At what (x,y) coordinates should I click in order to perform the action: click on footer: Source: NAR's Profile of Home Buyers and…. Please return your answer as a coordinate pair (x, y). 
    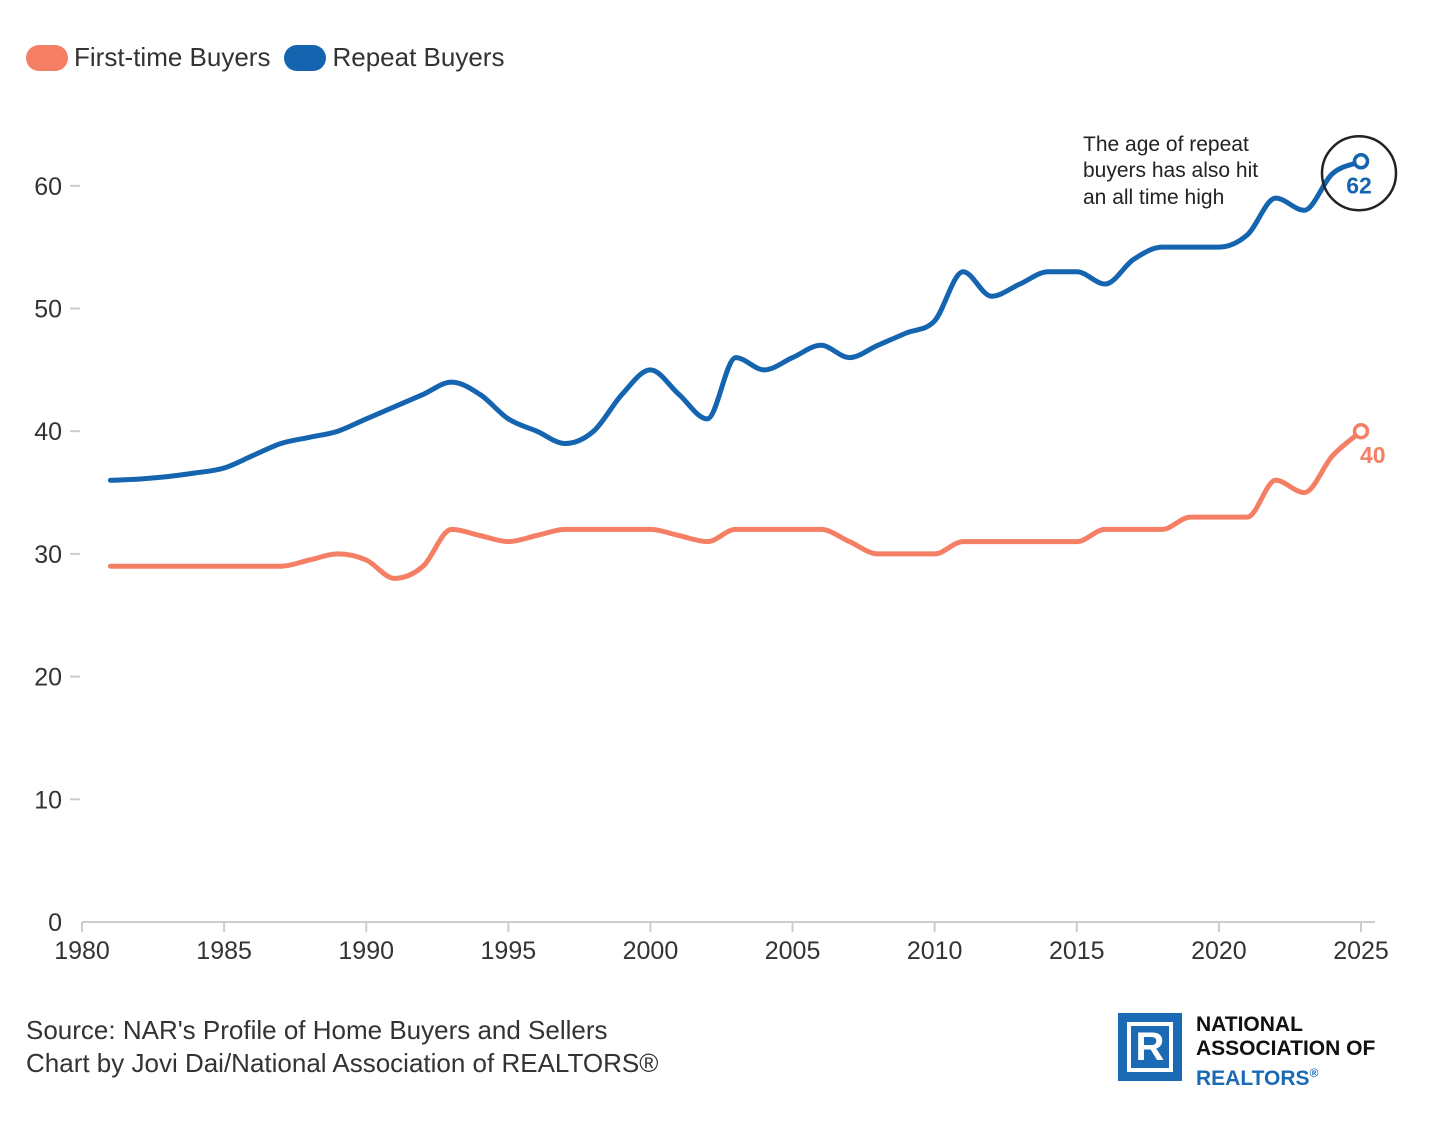
    Looking at the image, I should click on (342, 1047).